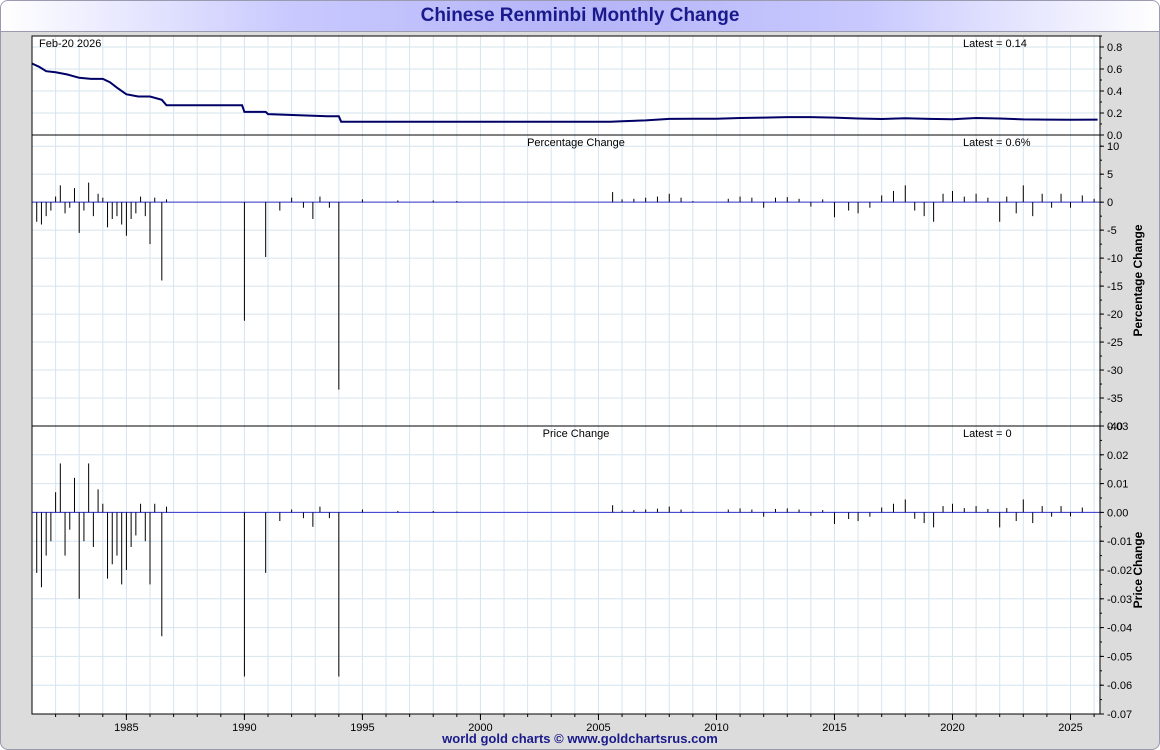 The height and width of the screenshot is (750, 1160). What do you see at coordinates (1119, 715) in the screenshot?
I see `y-tick-label: -0.07` at bounding box center [1119, 715].